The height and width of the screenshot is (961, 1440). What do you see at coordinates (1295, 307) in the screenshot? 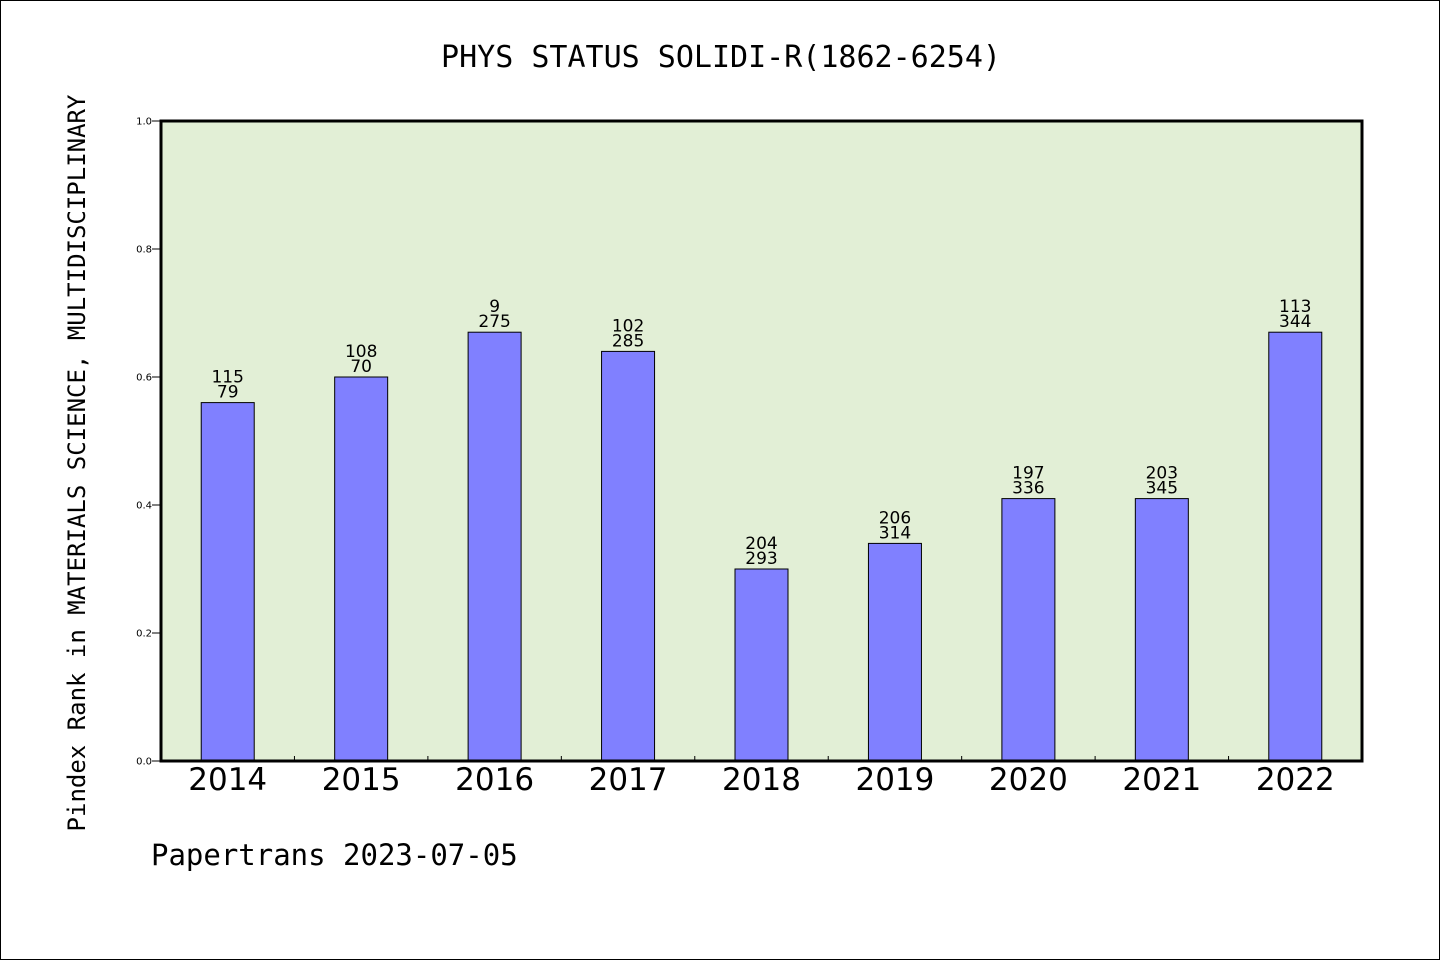
I see `bar-label-top: 113` at bounding box center [1295, 307].